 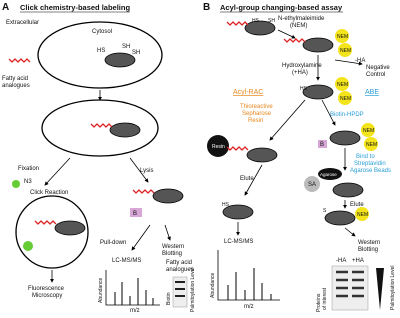 I want to click on label: Lysis, so click(x=146, y=171).